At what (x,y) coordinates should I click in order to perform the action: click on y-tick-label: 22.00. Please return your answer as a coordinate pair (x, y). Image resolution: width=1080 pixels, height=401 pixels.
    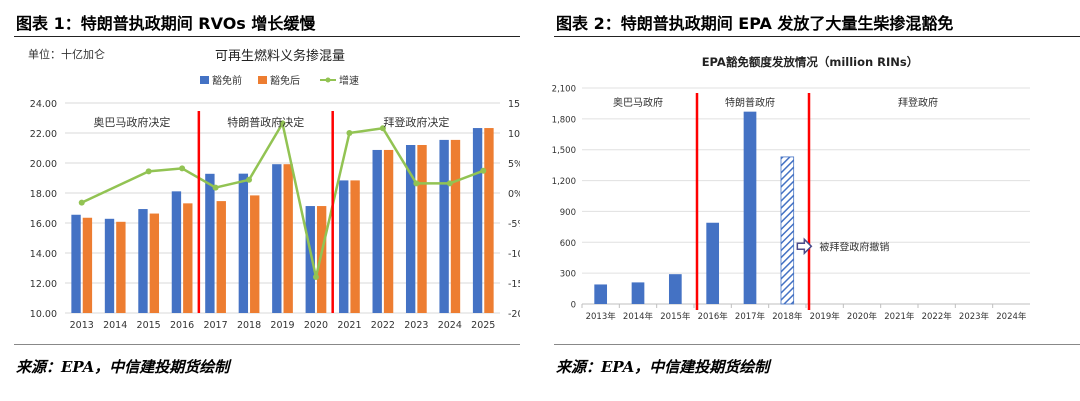
    Looking at the image, I should click on (43, 134).